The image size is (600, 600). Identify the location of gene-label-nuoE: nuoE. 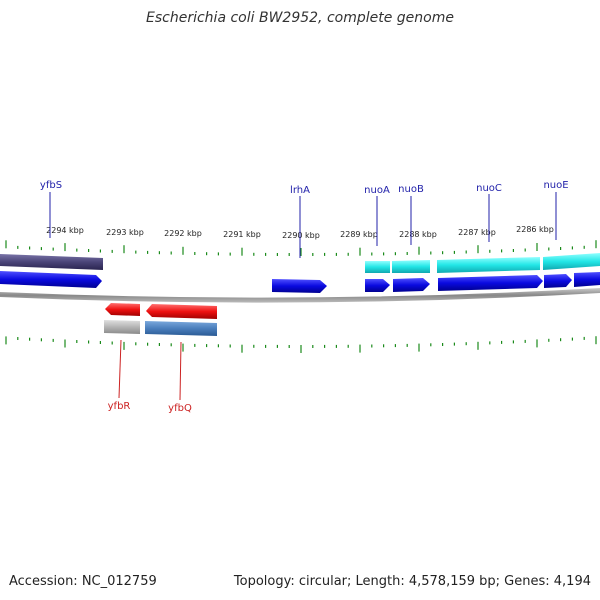
(555, 185).